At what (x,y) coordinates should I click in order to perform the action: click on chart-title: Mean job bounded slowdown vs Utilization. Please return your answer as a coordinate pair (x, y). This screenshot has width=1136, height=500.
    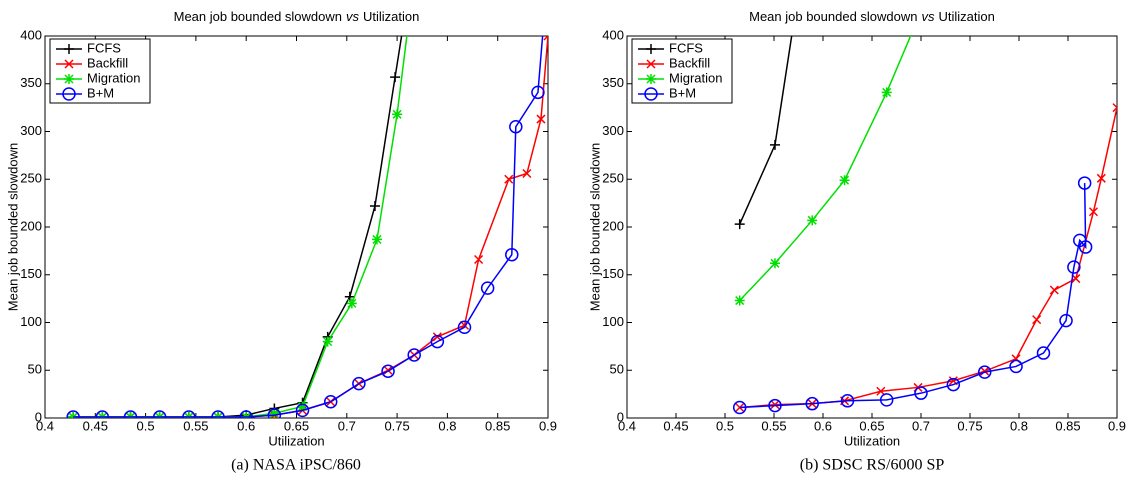
    Looking at the image, I should click on (872, 16).